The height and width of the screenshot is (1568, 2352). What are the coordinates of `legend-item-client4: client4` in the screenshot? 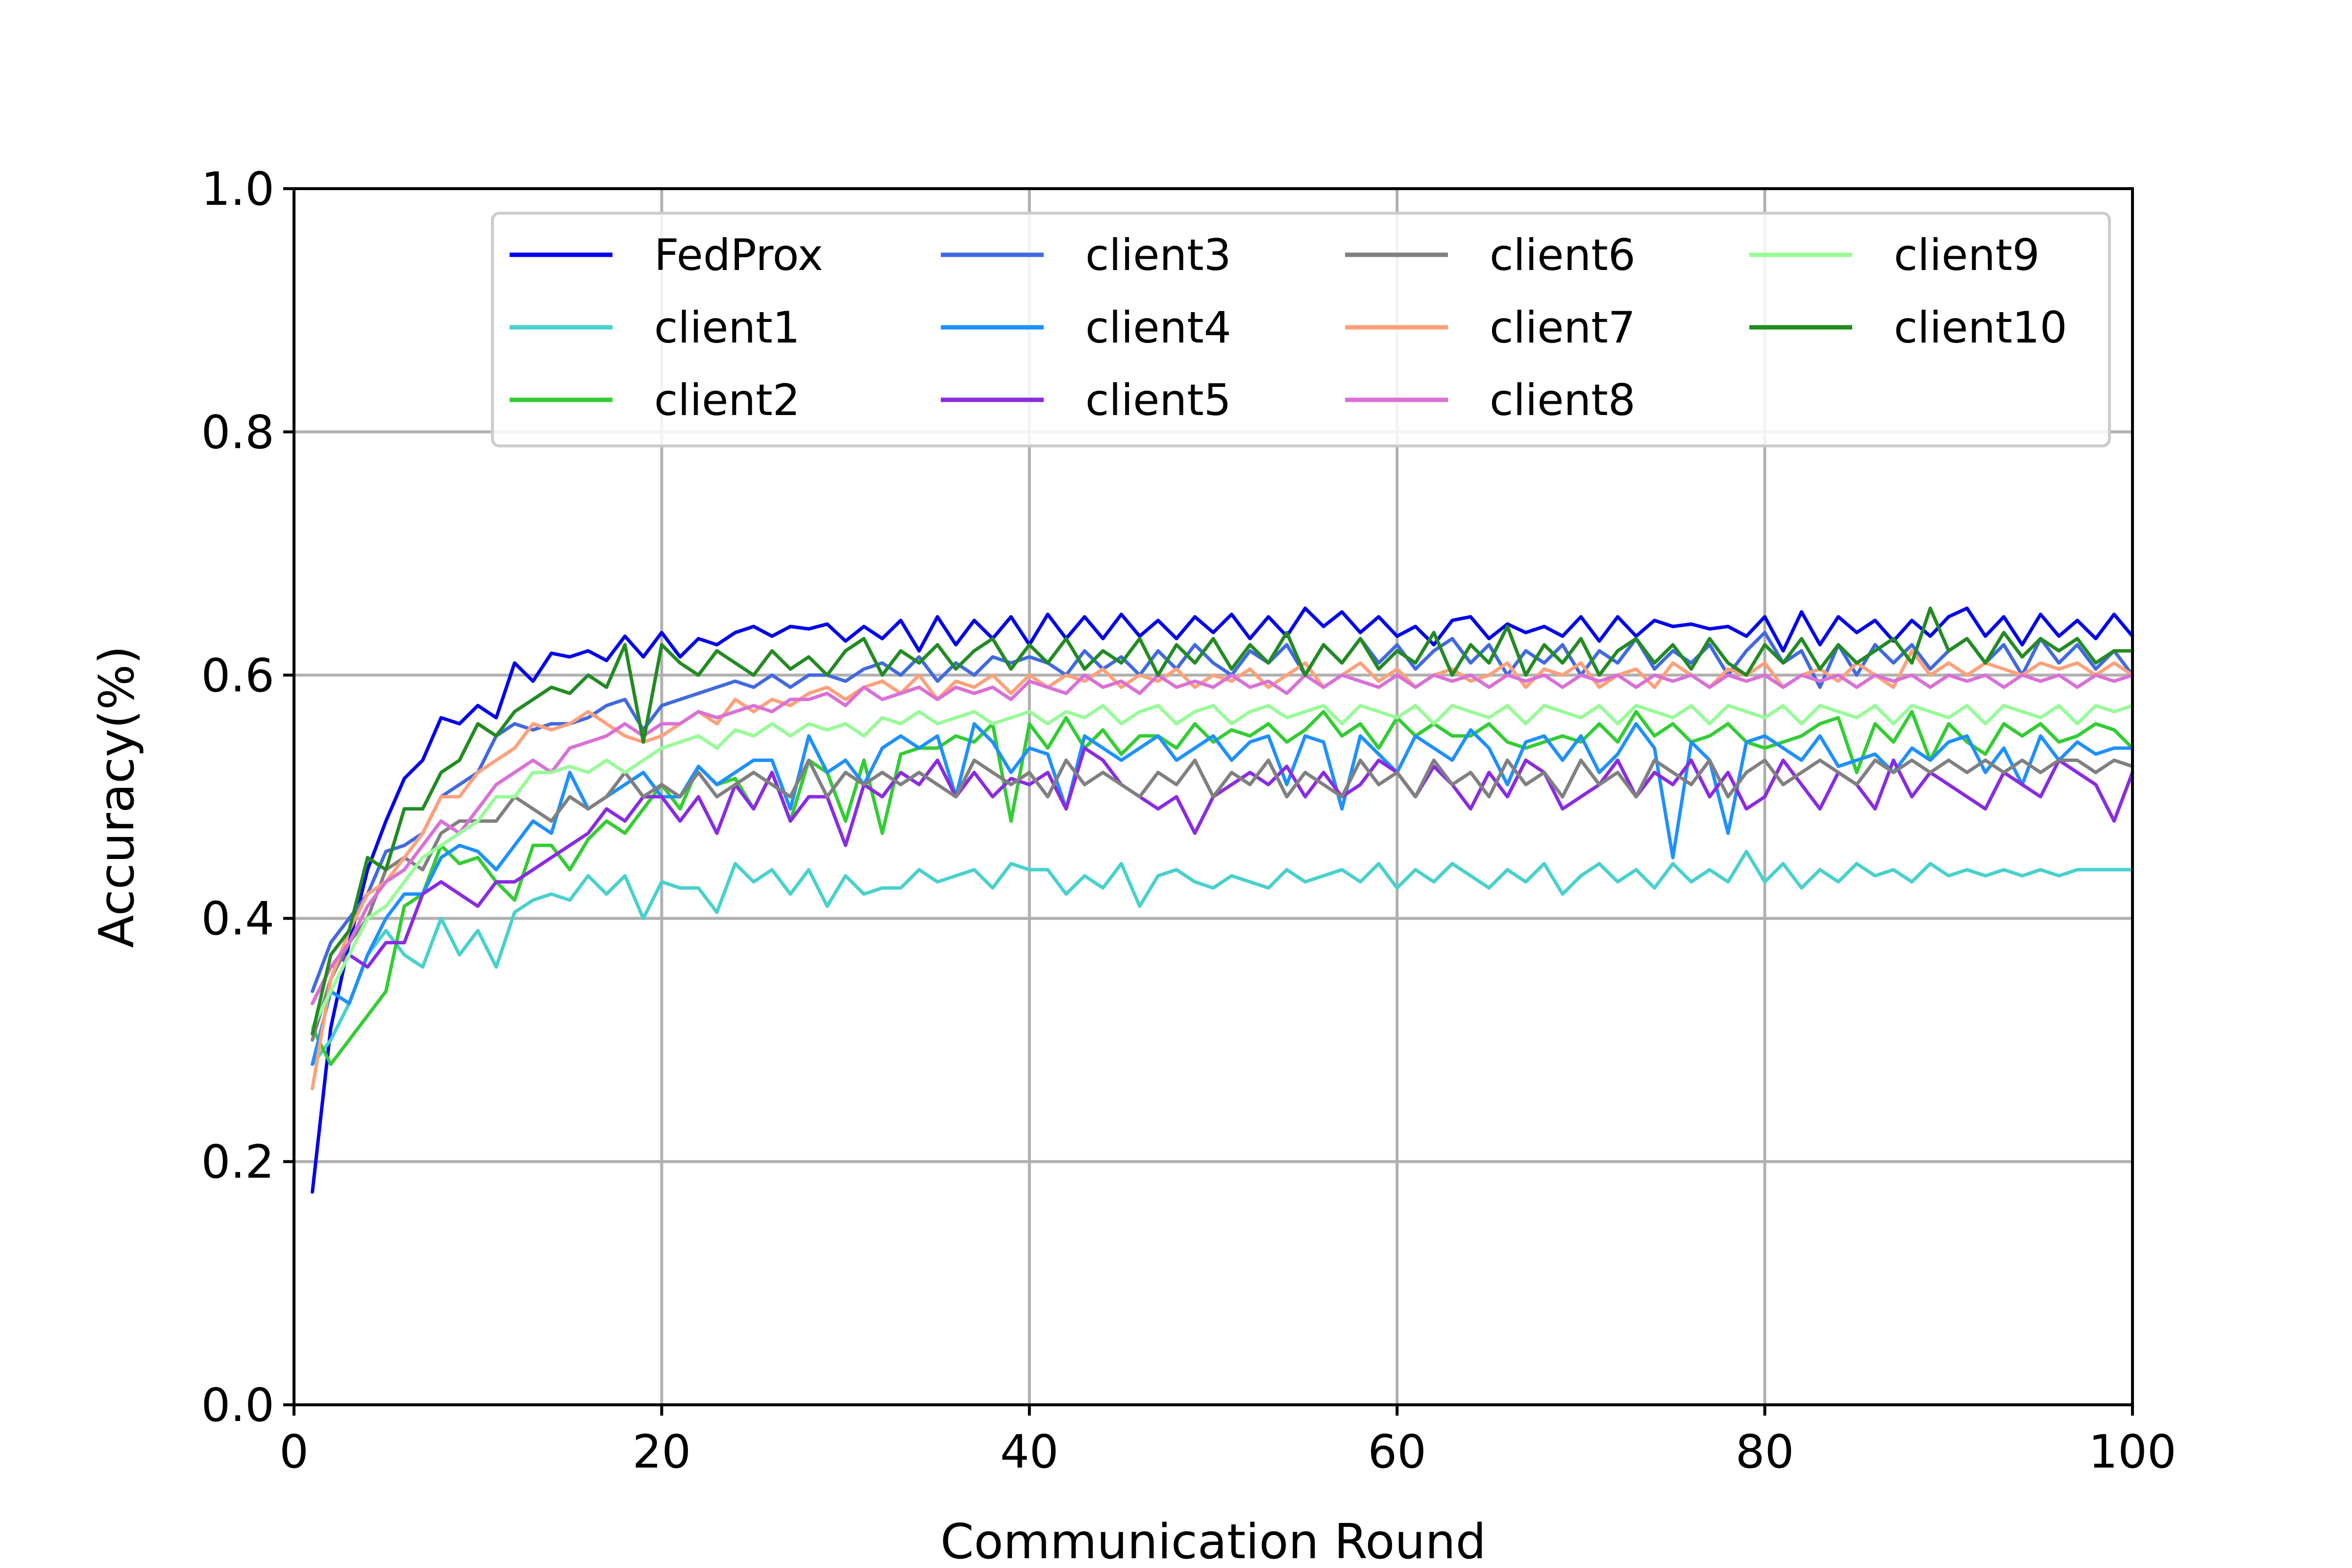 It's located at (1086, 327).